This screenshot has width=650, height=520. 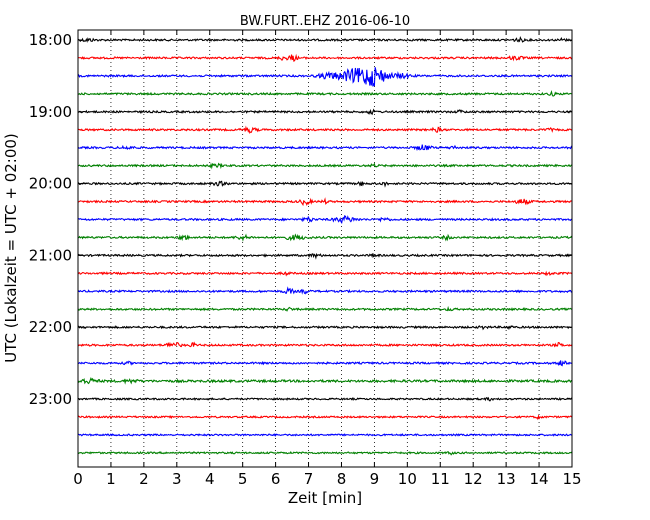 I want to click on x-tick-label: 7, so click(x=309, y=479).